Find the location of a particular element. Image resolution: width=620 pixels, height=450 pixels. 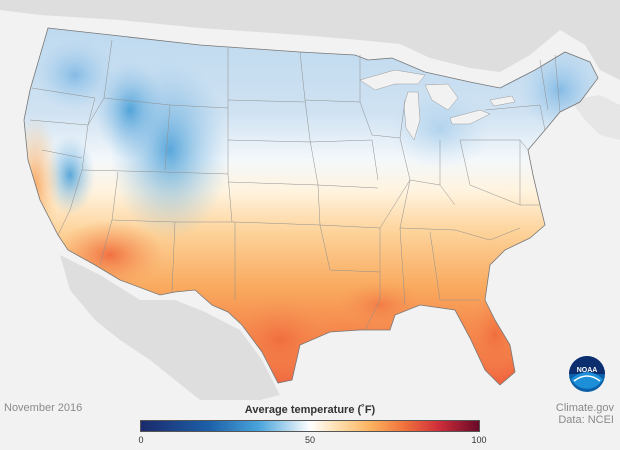

noaa-logo-icon: NOAA is located at coordinates (587, 374).